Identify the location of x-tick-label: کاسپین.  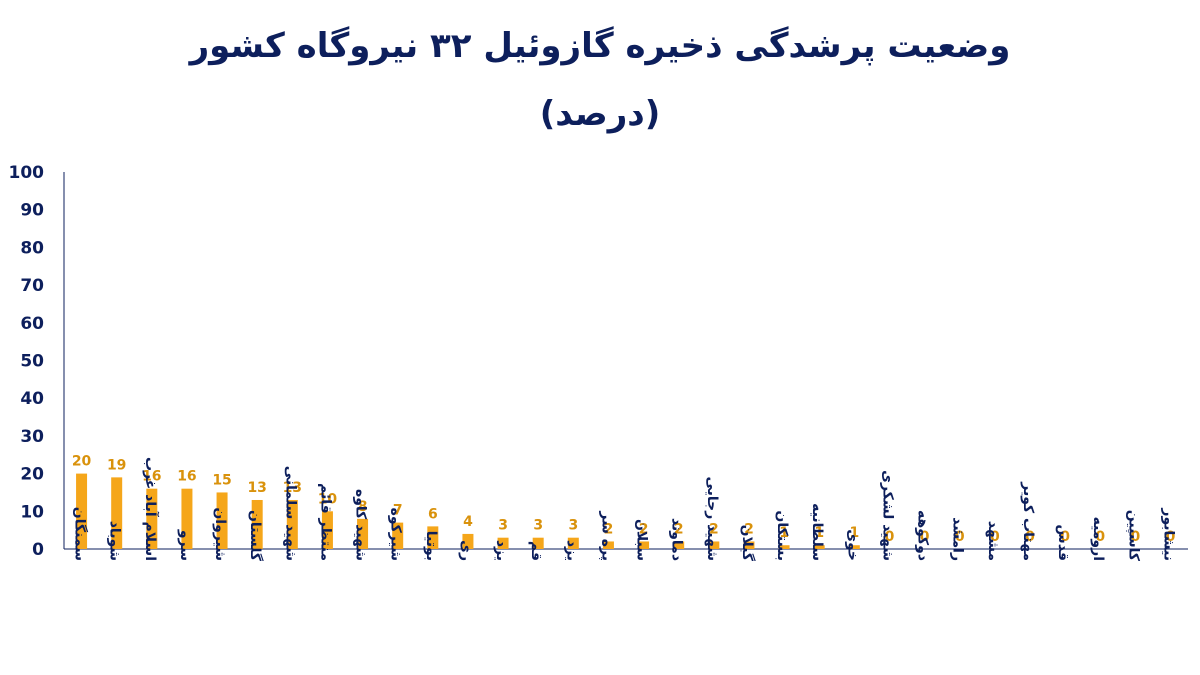
(1133, 536).